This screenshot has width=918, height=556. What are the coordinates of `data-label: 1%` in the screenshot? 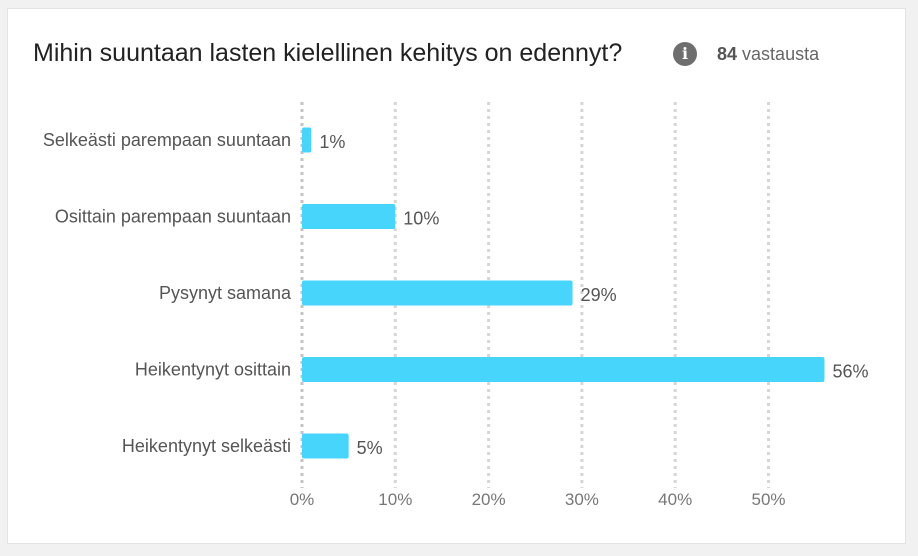 It's located at (332, 142).